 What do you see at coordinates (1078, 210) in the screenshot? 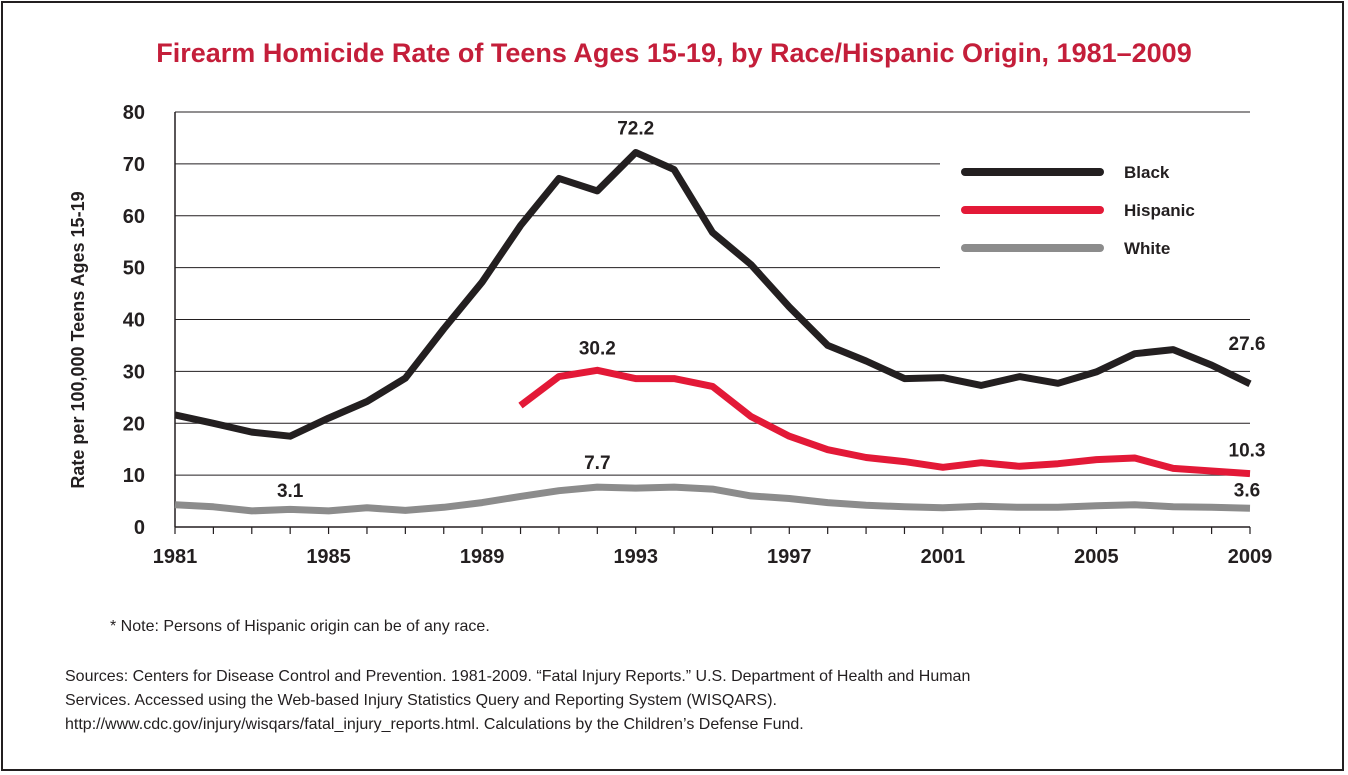
I see `legend: Black Hispanic White` at bounding box center [1078, 210].